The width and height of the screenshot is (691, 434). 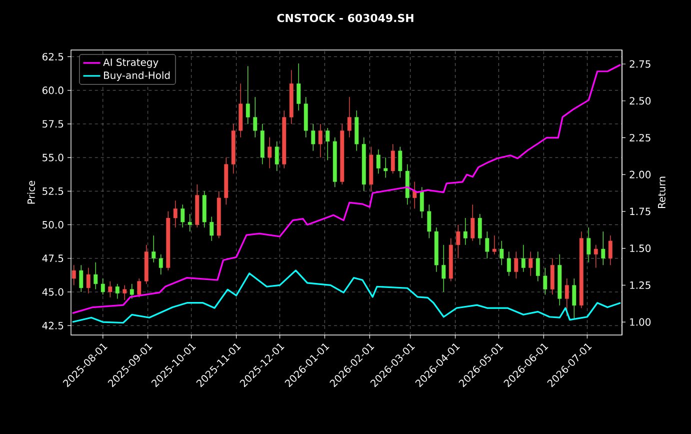 I want to click on chart-title: CNSTOCK - 603049.SH, so click(x=345, y=18).